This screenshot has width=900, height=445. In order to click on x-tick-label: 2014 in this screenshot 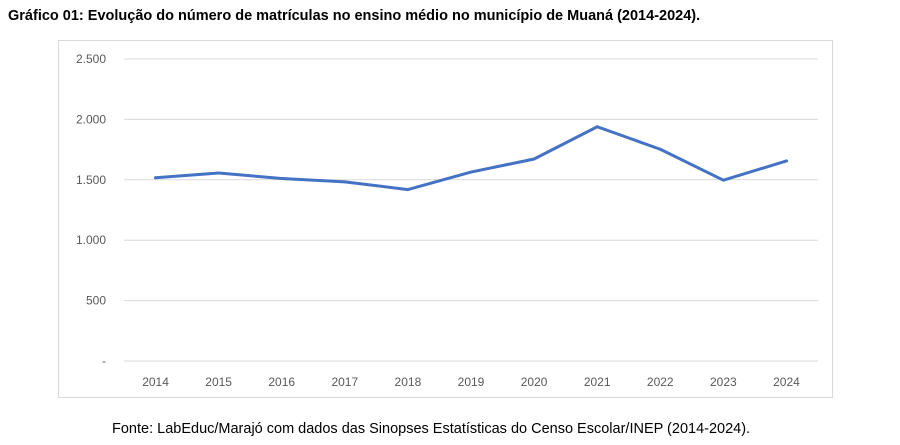, I will do `click(155, 382)`.